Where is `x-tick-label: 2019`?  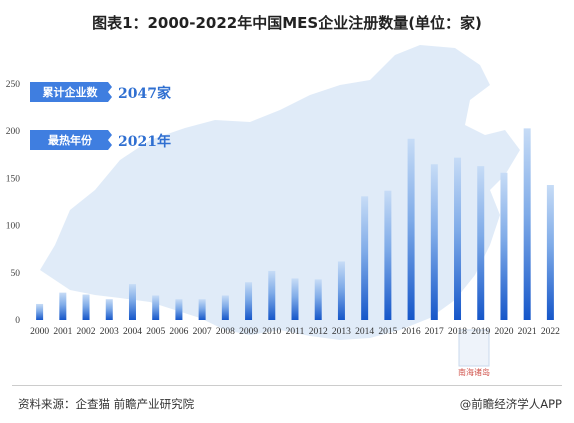 x-tick-label: 2019 is located at coordinates (480, 332).